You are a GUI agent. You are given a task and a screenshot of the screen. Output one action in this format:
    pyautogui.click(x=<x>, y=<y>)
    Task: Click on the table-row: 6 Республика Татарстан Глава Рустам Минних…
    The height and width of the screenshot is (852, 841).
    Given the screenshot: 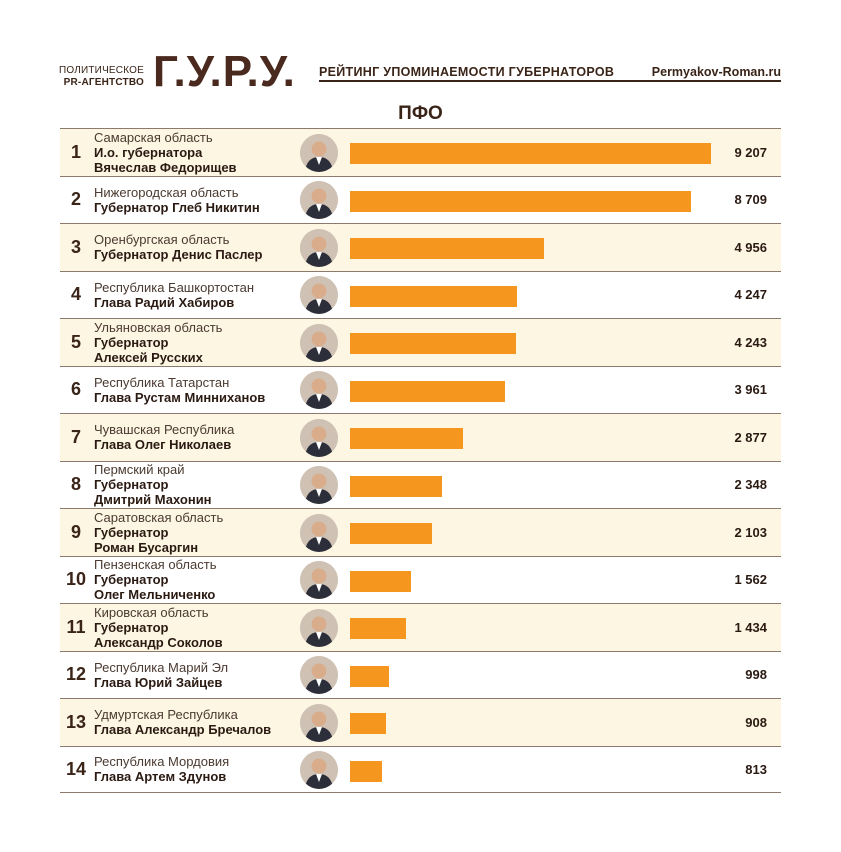 What is the action you would take?
    pyautogui.click(x=420, y=389)
    